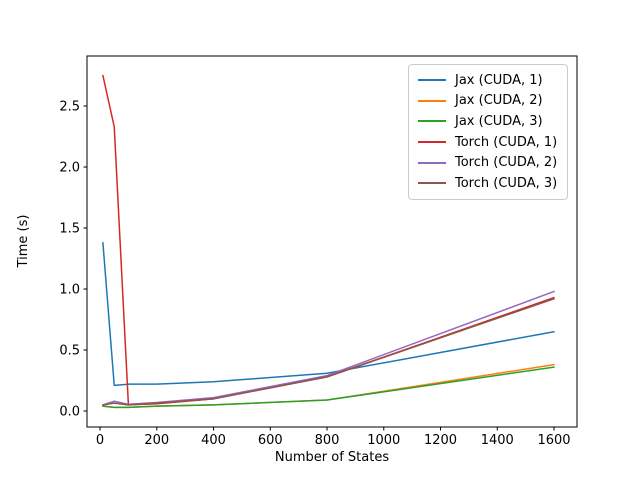  I want to click on legend-item: Jax (CUDA, 2), so click(488, 101).